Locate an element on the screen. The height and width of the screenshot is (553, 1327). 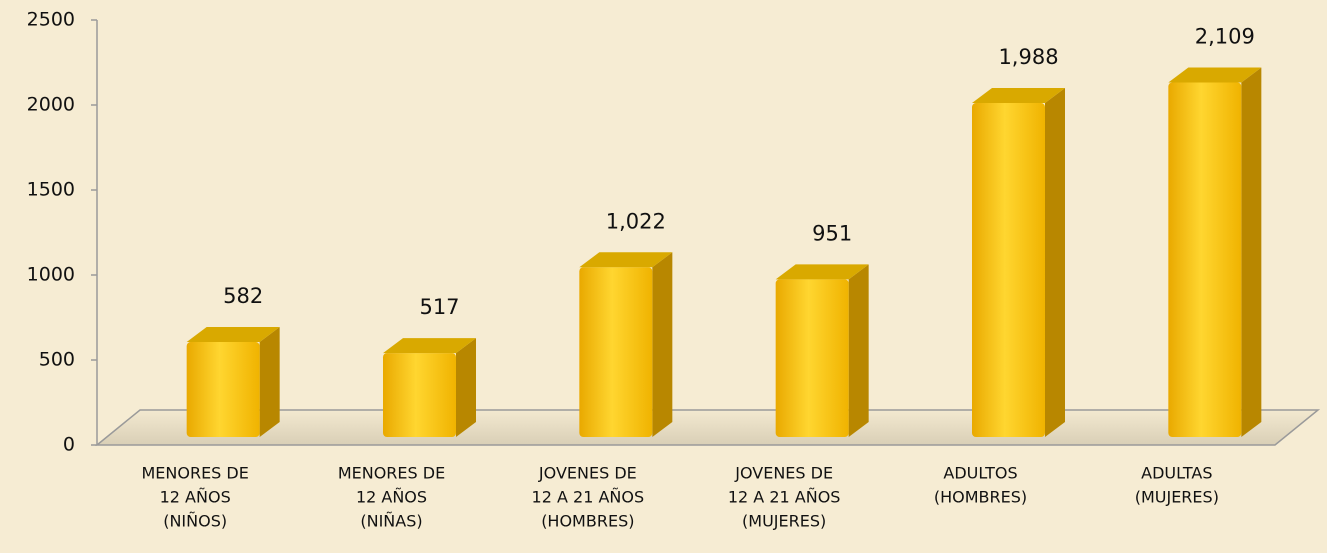
x-tick-label: ADULTOS is located at coordinates (980, 473).